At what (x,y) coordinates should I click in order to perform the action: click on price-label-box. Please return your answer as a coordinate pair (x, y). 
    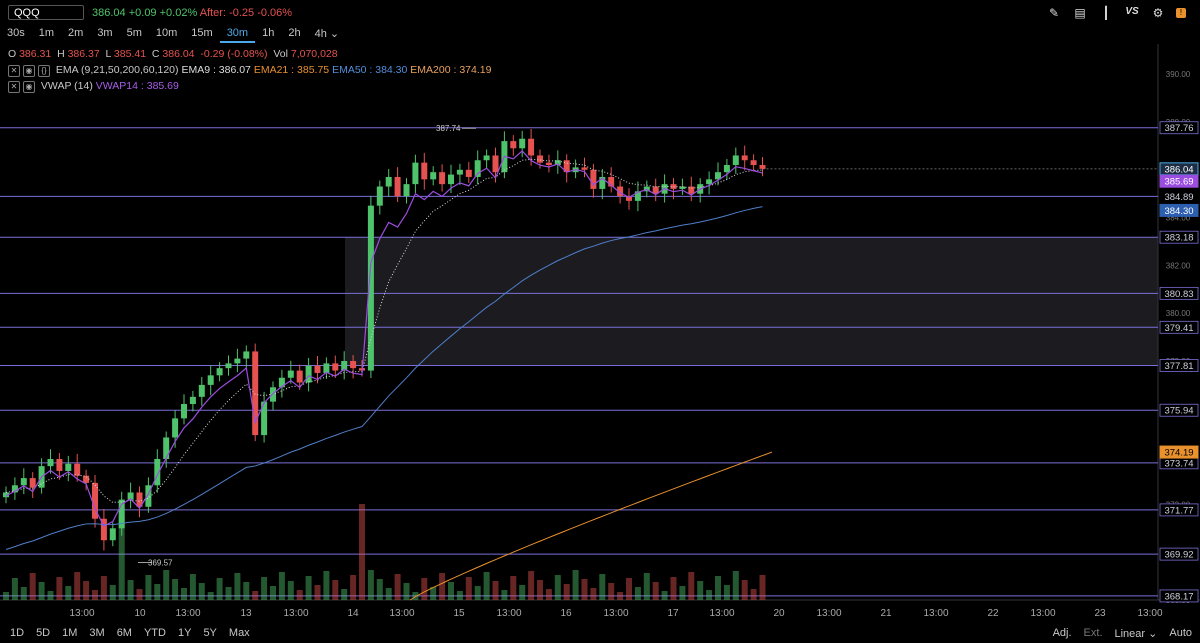
    Looking at the image, I should click on (1179, 181).